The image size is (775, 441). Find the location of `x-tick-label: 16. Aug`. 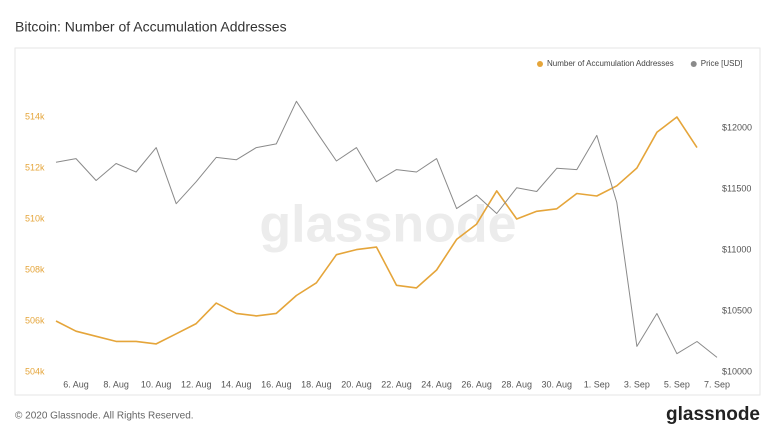

x-tick-label: 16. Aug is located at coordinates (276, 384).